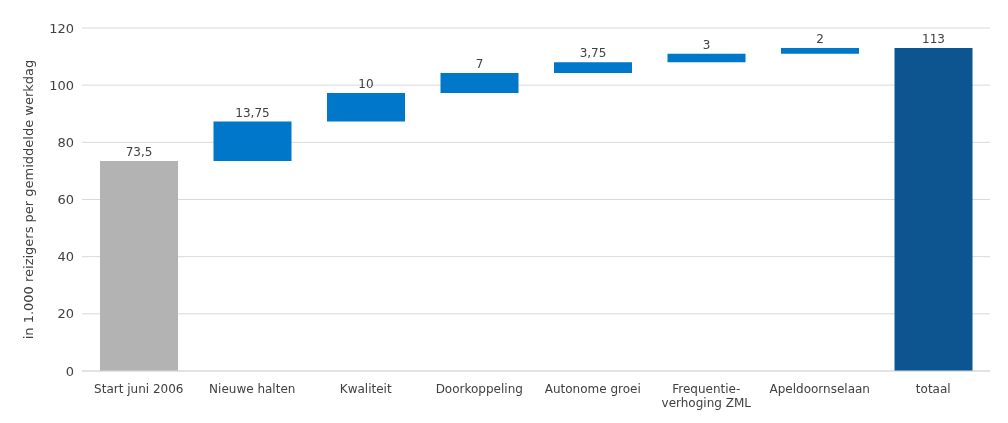  What do you see at coordinates (820, 39) in the screenshot?
I see `data-label: 2` at bounding box center [820, 39].